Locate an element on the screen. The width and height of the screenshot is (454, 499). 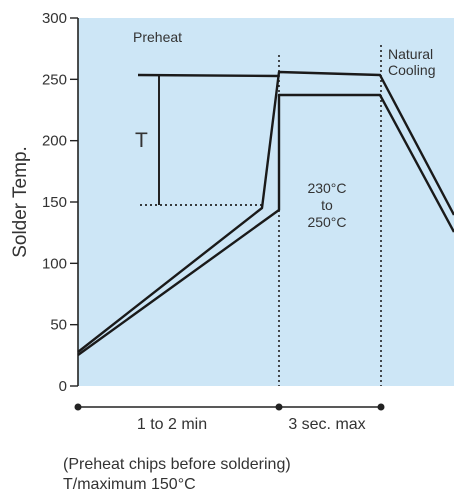
phase-label-preheat: 1 to 2 min is located at coordinates (172, 424).